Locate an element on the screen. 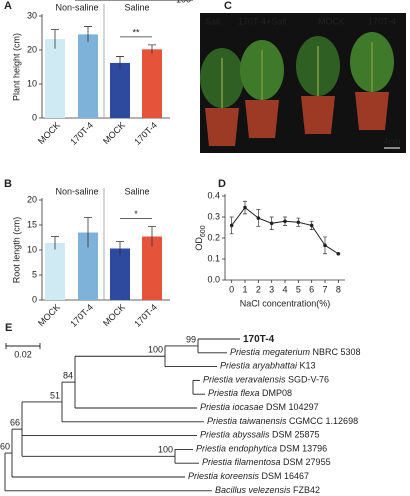  y-tick-label: 0.0 is located at coordinates (213, 279).